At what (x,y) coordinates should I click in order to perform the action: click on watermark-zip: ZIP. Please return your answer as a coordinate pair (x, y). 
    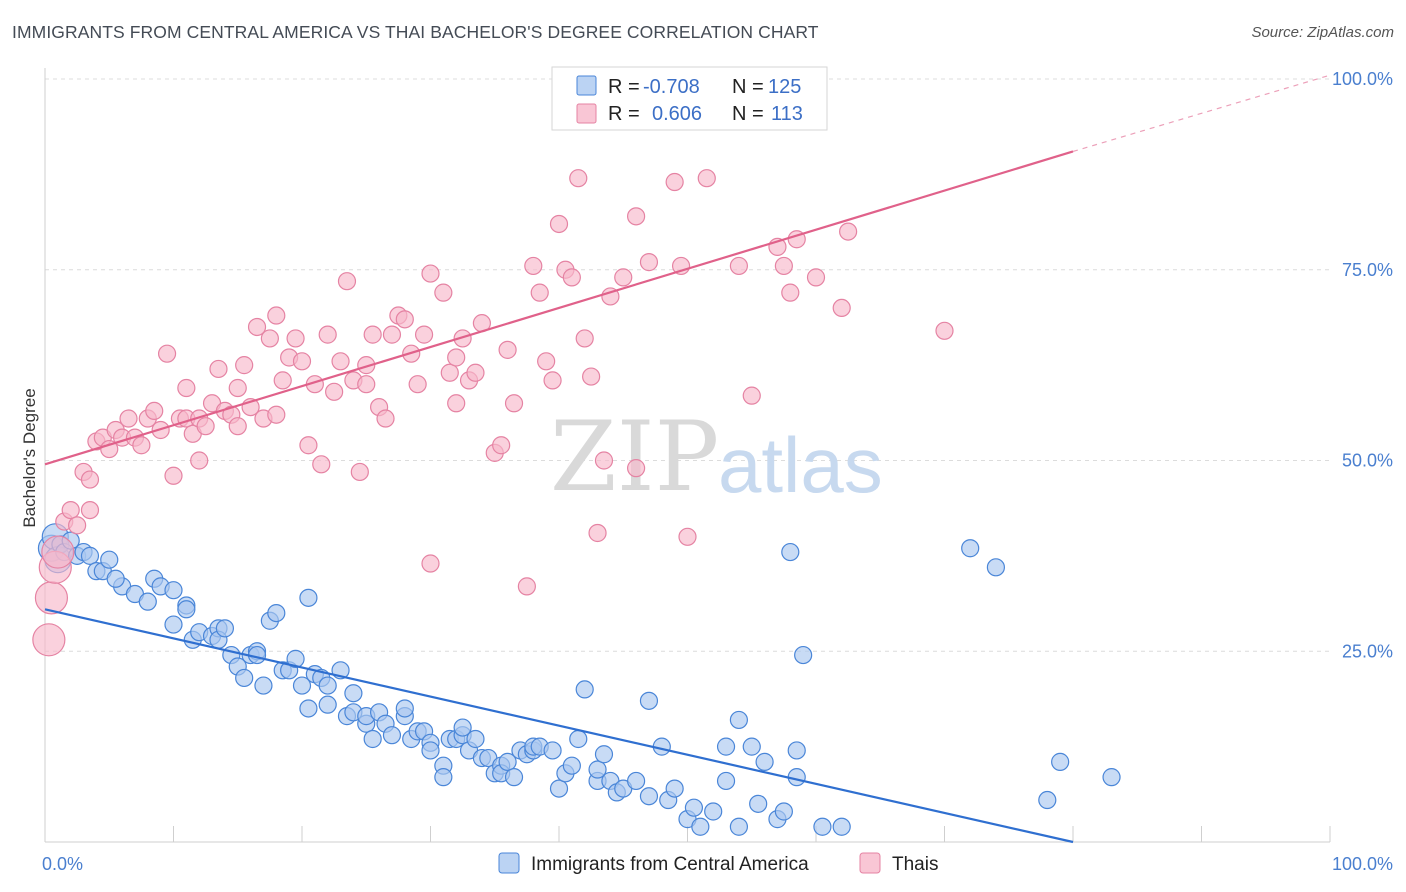
    Looking at the image, I should click on (634, 457).